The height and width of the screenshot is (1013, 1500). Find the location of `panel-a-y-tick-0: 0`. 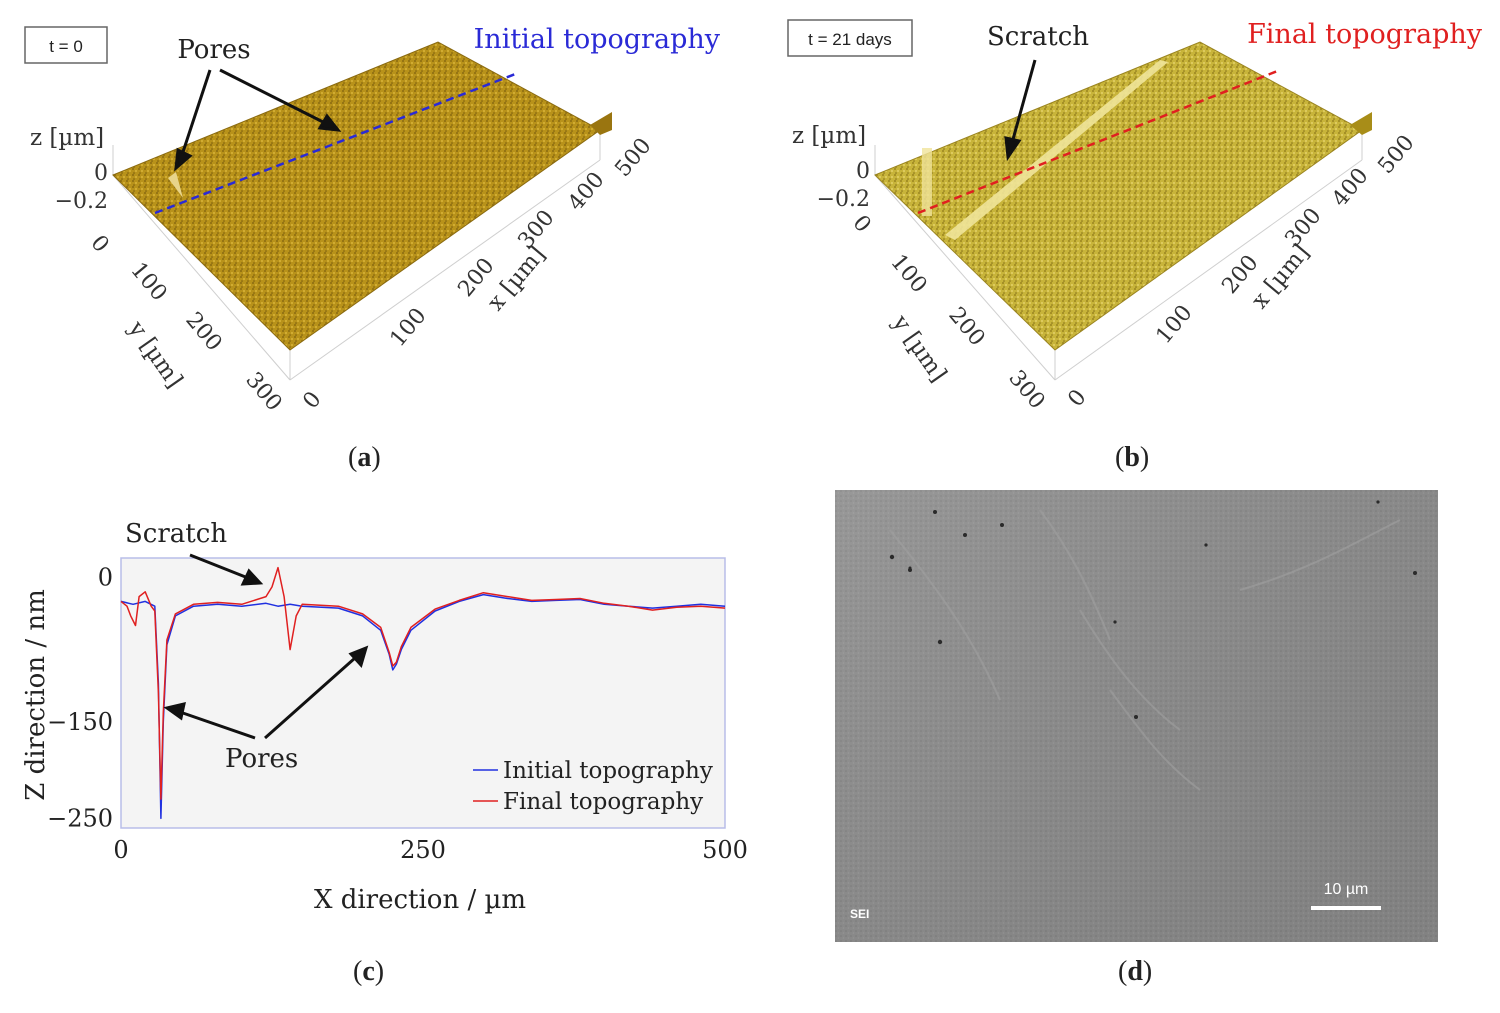

panel-a-y-tick-0: 0 is located at coordinates (99, 244).